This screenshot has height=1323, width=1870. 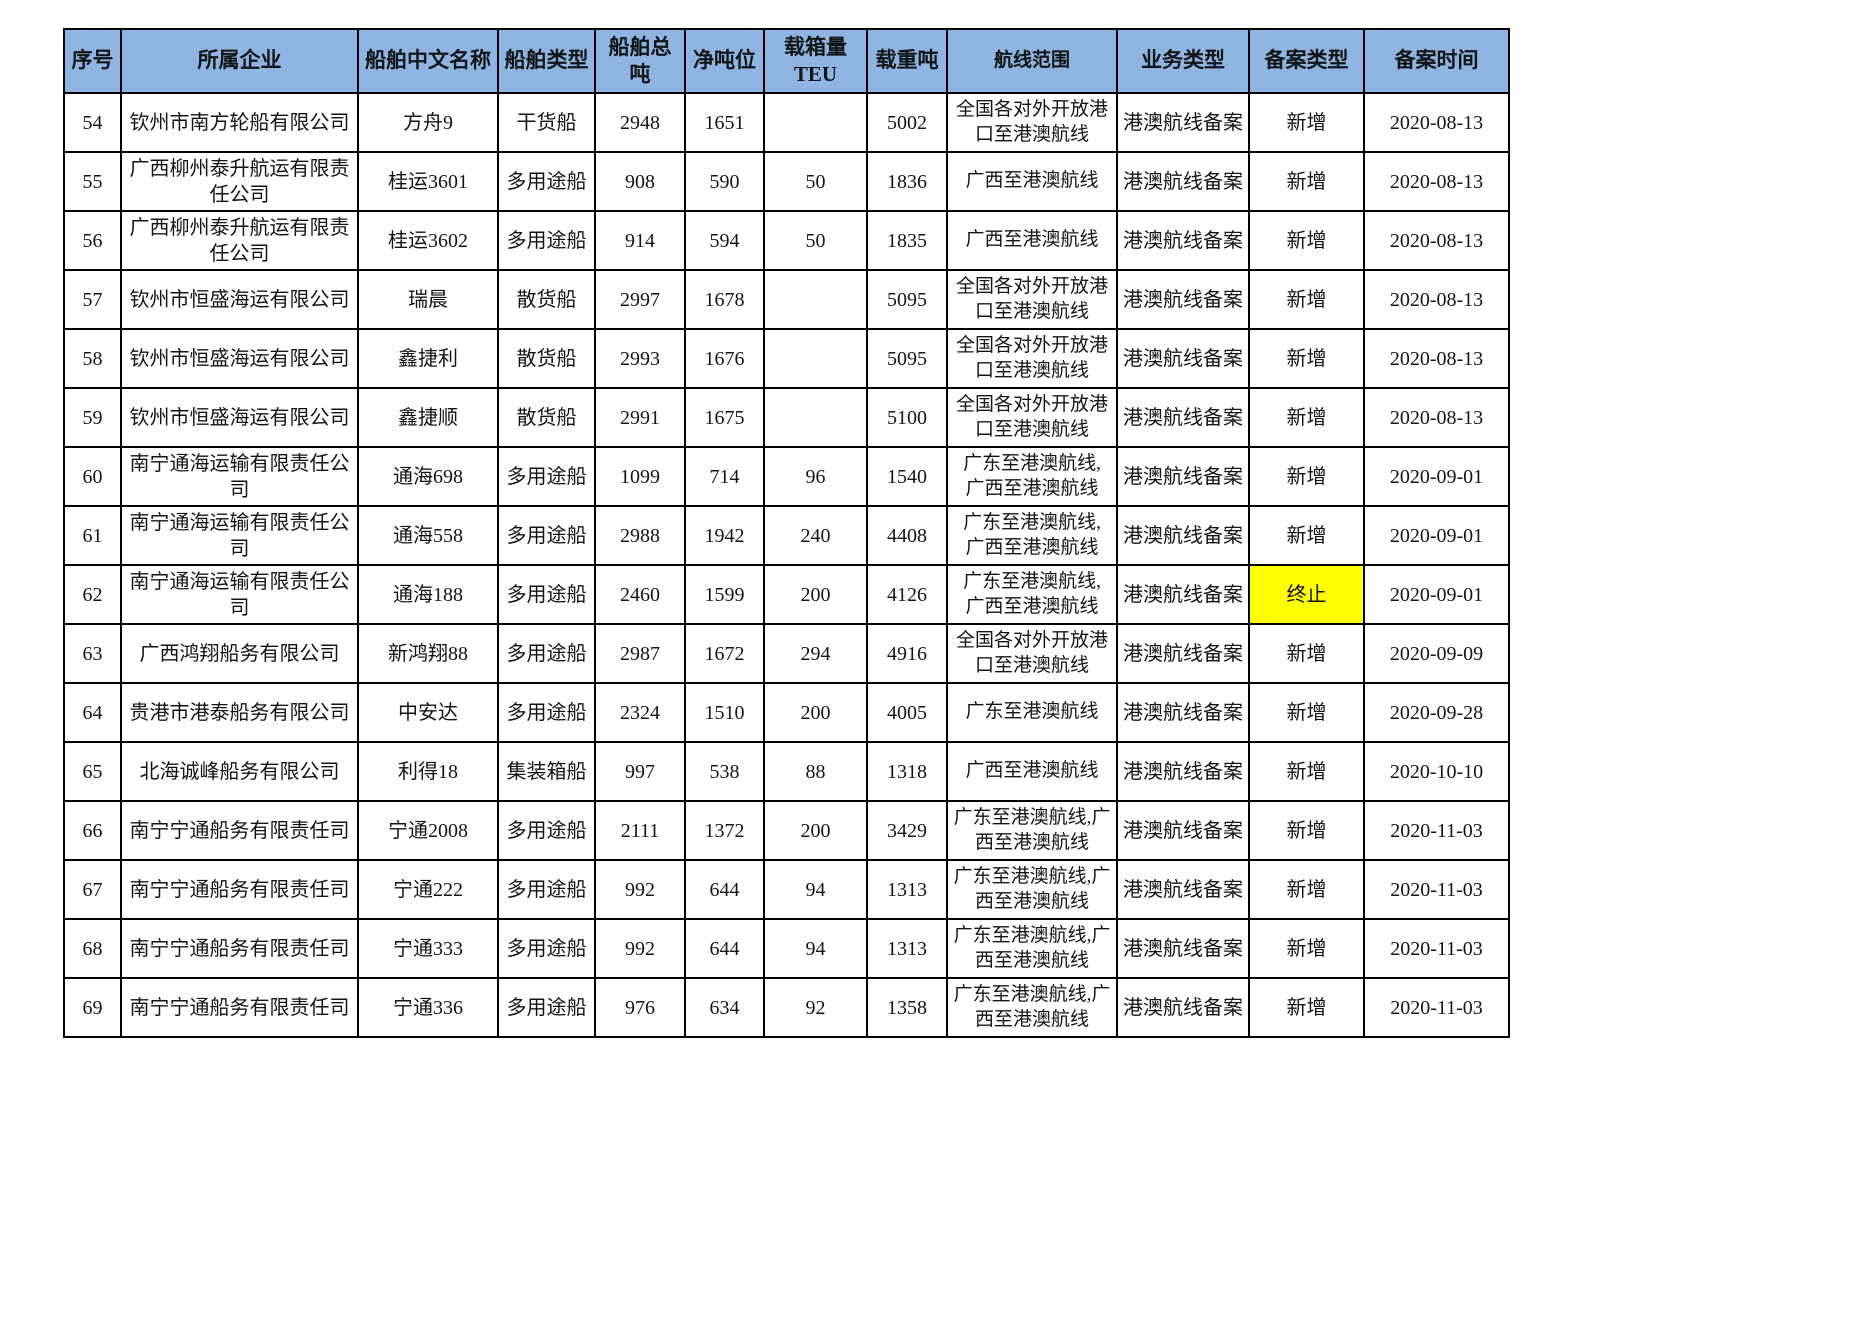 I want to click on cell-ship_name: 新鸿翔88, so click(x=428, y=653).